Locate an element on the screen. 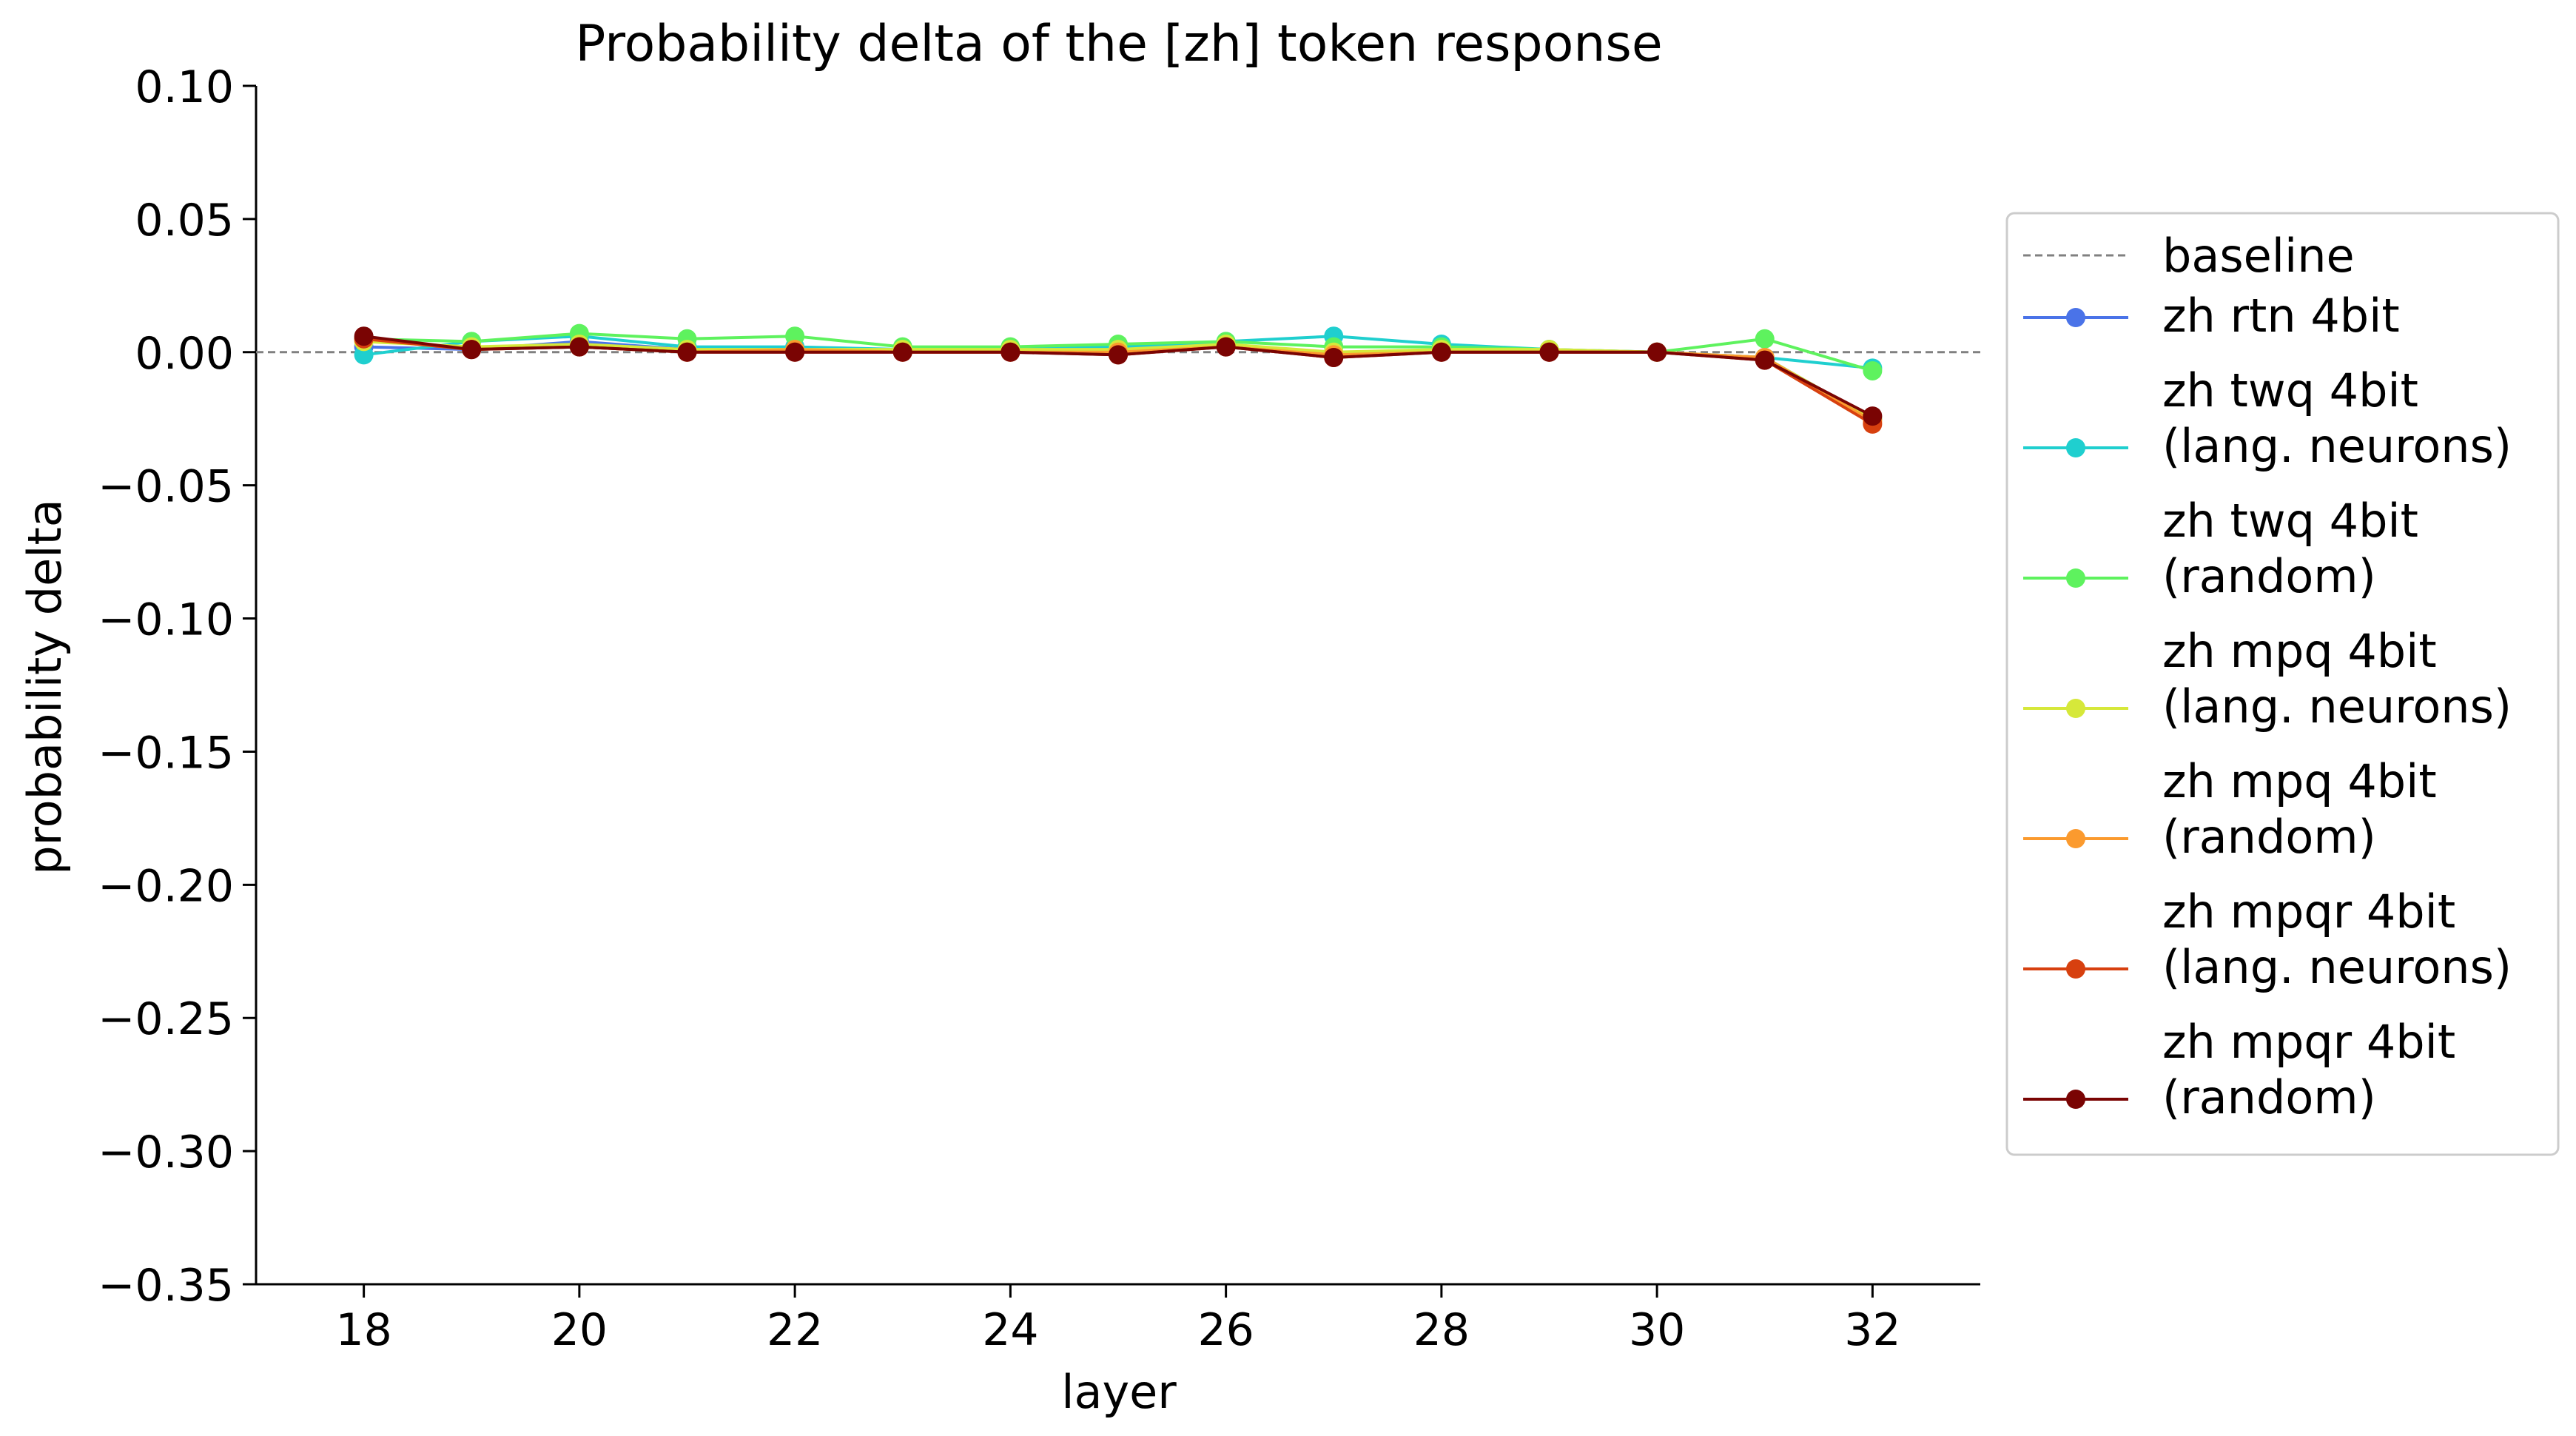  y-tick-label: 0.10 is located at coordinates (184, 87).